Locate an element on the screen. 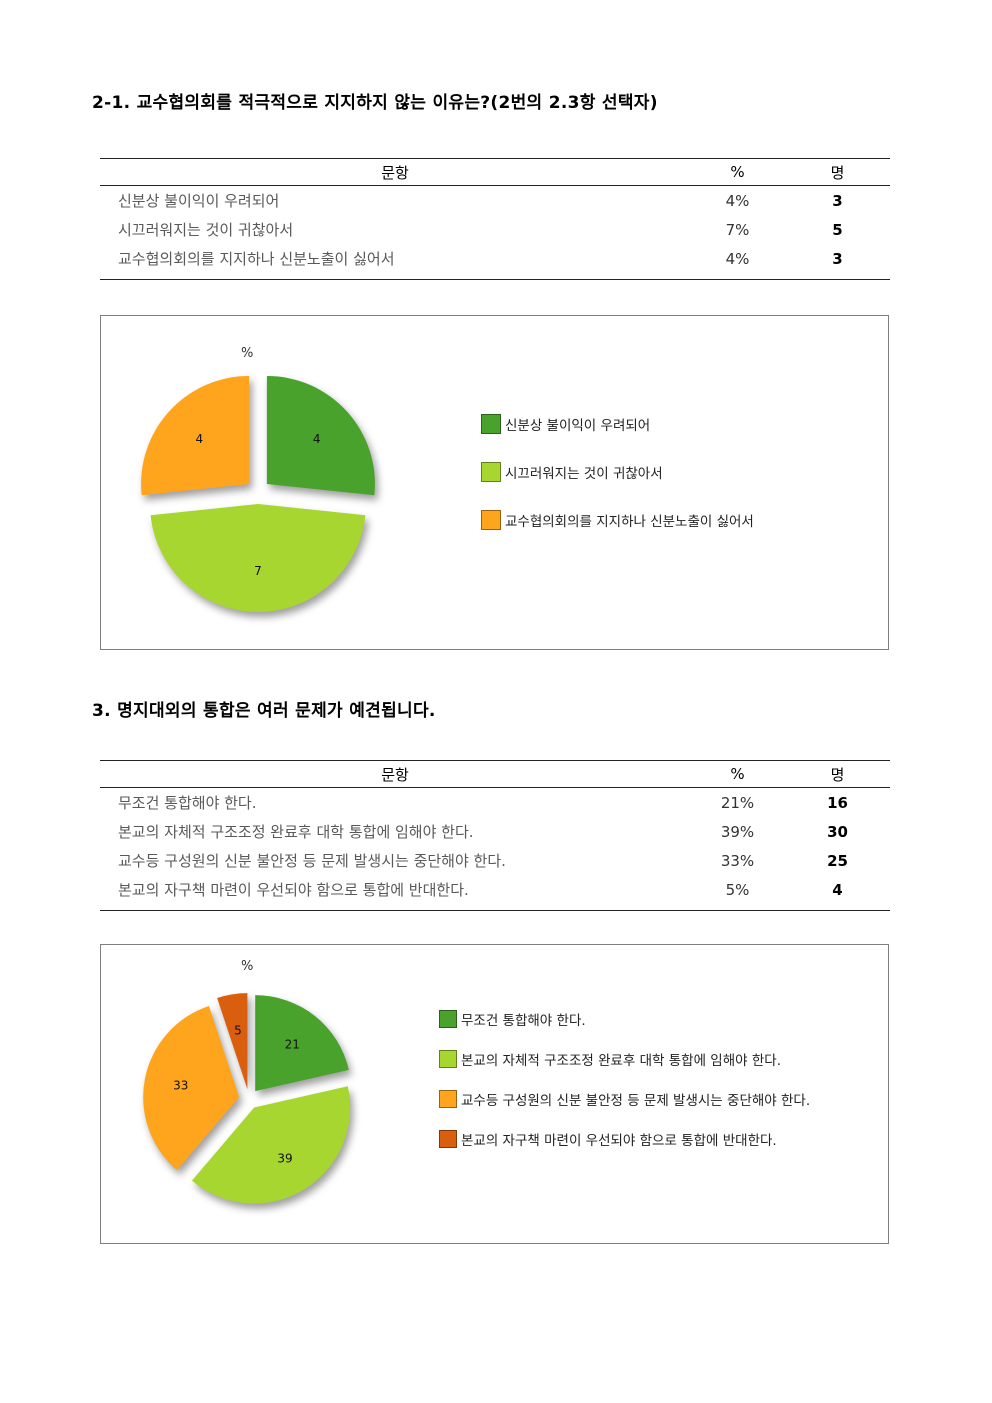  legend-item: 본교의 자체적 구조조정 완료후 대학 통합에 임해야 한다. is located at coordinates (624, 1059).